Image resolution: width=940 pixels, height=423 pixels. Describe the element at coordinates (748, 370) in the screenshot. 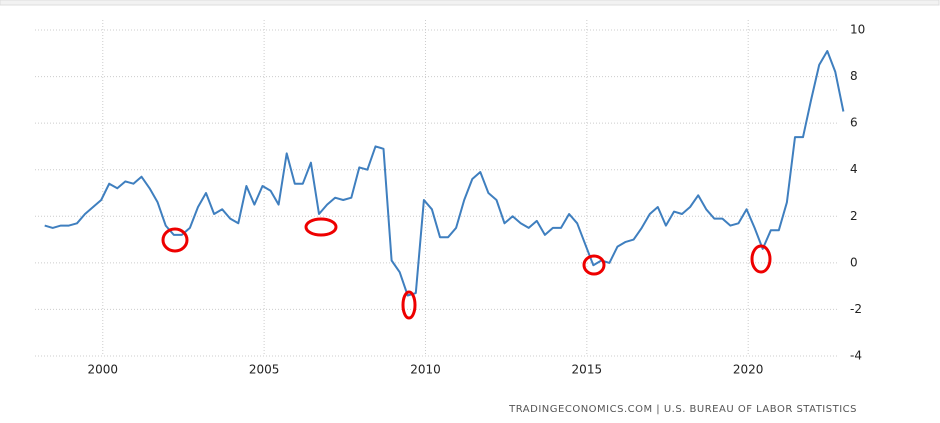

I see `x-tick-label: 2020` at that location.